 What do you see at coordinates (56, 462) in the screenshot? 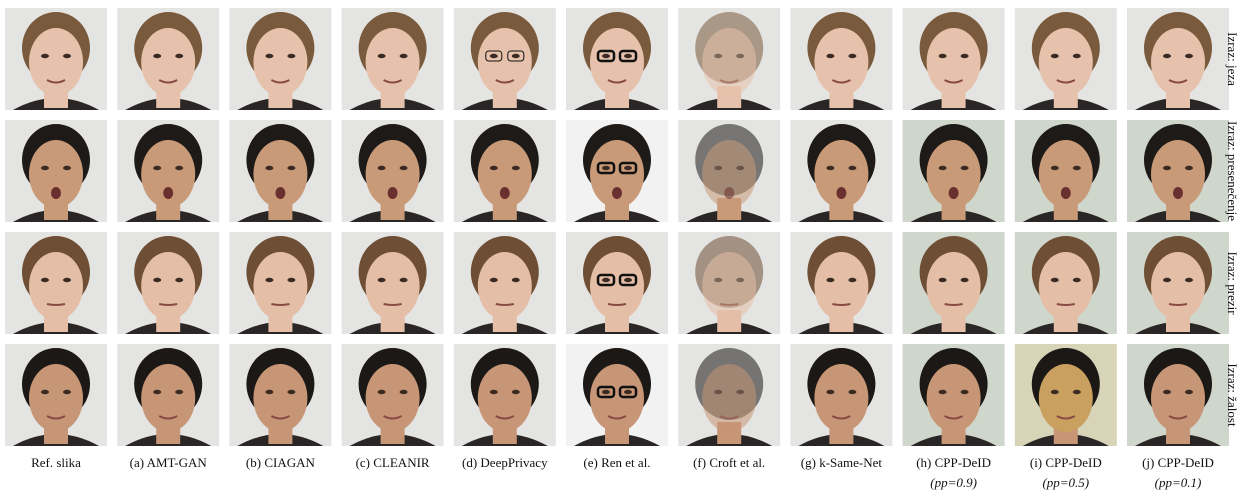
I see `column-label: Ref. slika` at bounding box center [56, 462].